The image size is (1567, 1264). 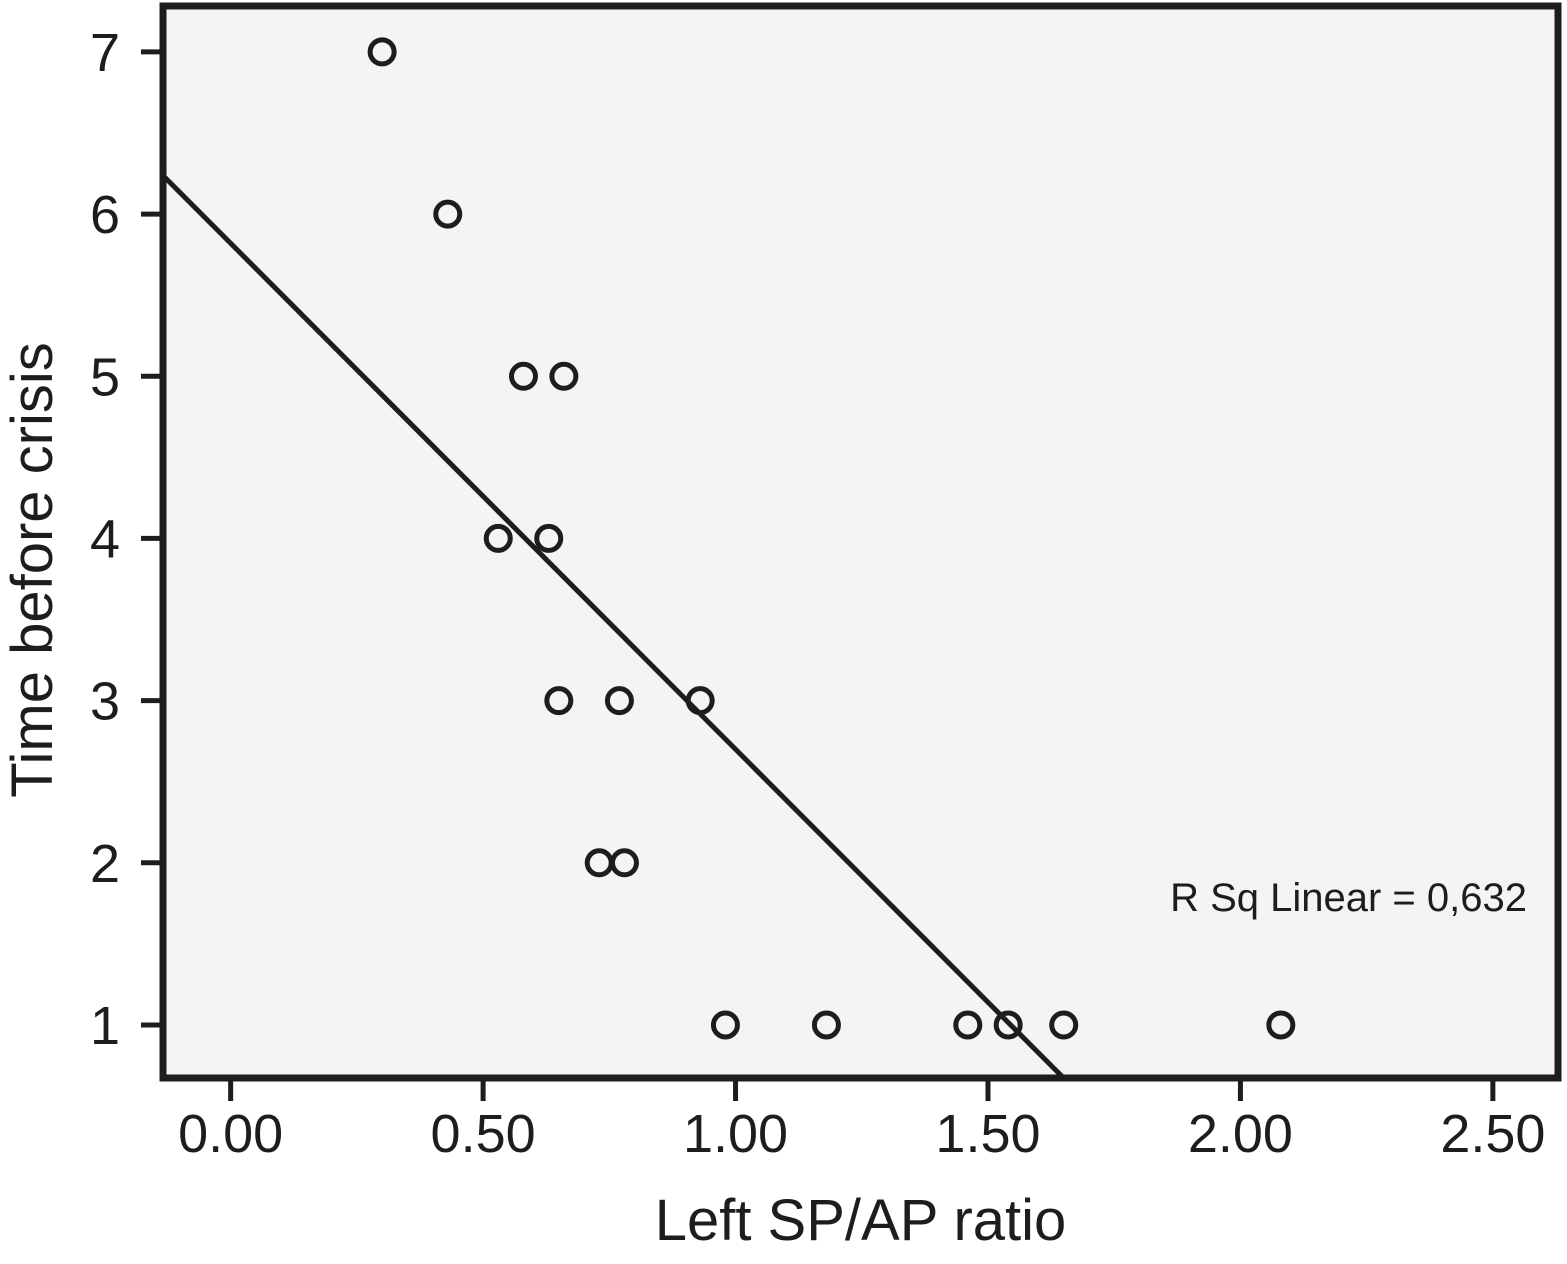 What do you see at coordinates (105, 539) in the screenshot?
I see `y-tick-label: 4` at bounding box center [105, 539].